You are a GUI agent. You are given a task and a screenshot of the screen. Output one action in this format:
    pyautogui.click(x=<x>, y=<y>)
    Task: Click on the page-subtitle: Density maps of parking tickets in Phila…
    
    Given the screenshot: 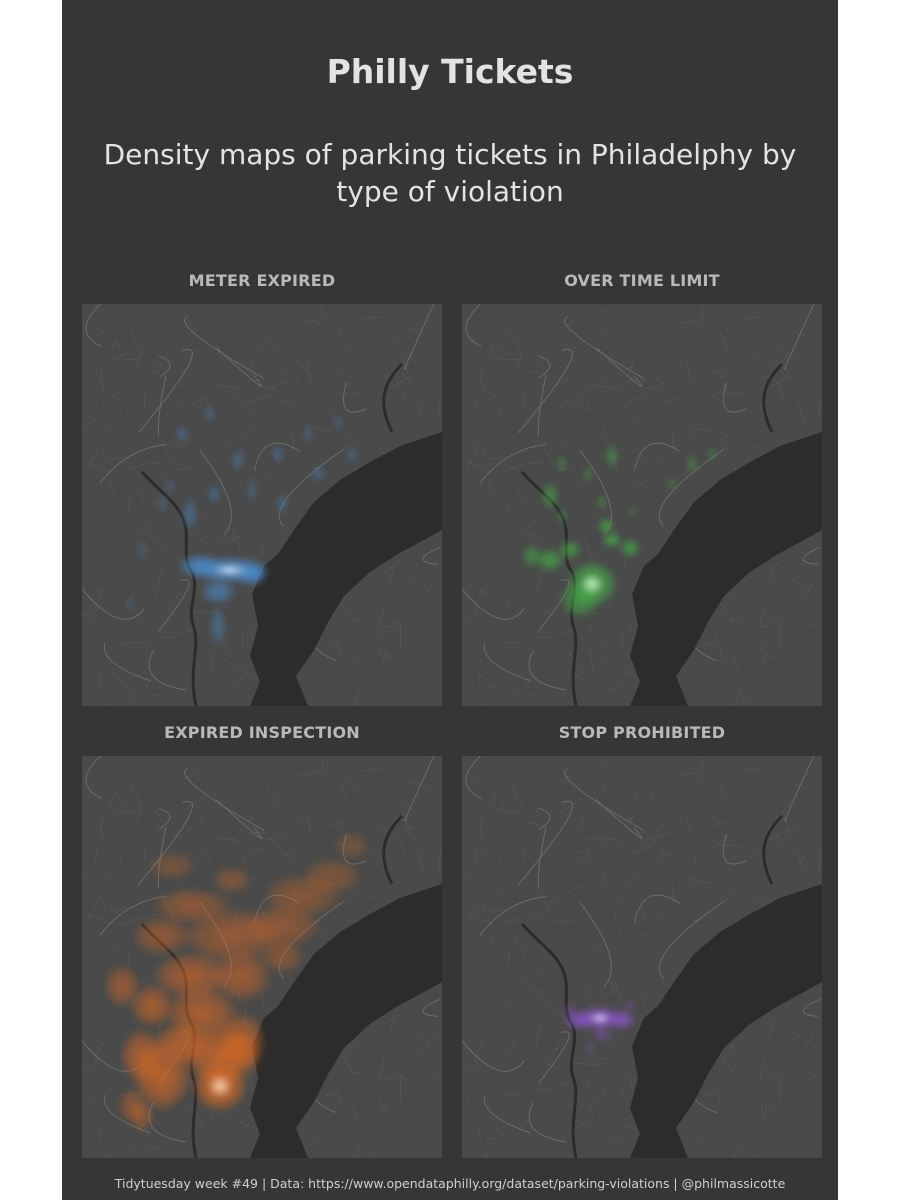 What is the action you would take?
    pyautogui.click(x=450, y=173)
    